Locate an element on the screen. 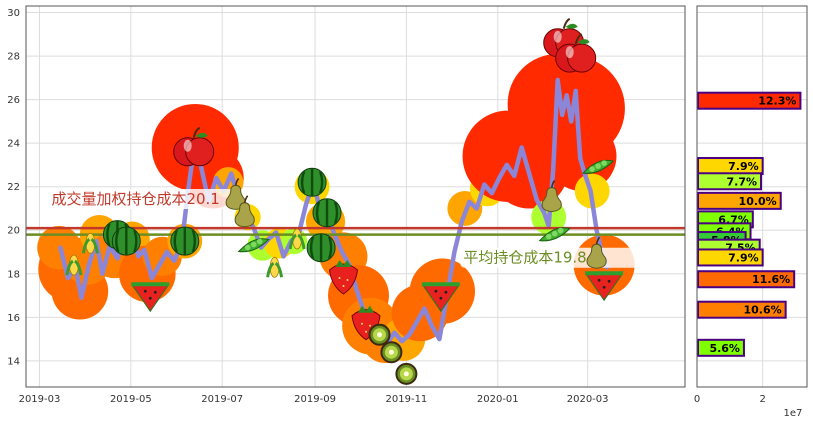 The height and width of the screenshot is (422, 813). side-axis-ticks: 0 2 1e7 is located at coordinates (748, 406).